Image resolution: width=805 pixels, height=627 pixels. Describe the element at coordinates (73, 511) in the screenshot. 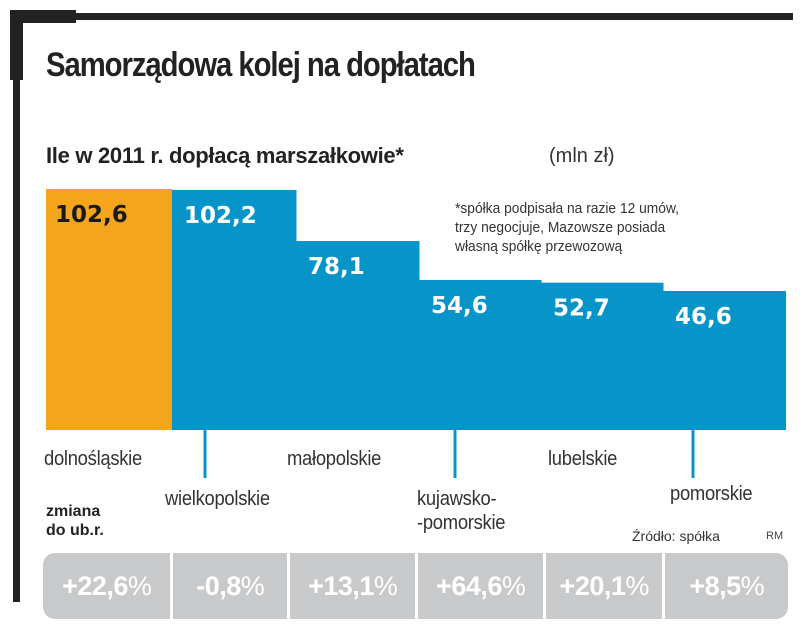

I see `change-label-line: zmiana` at that location.